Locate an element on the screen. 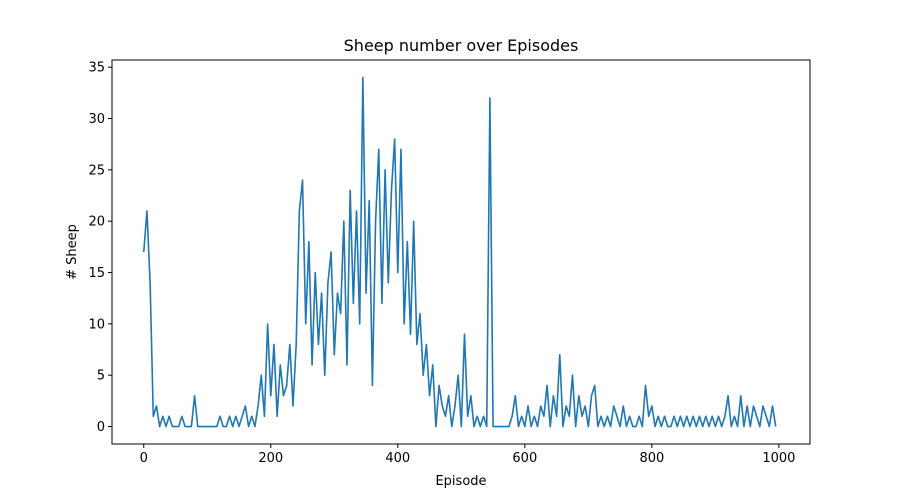 The height and width of the screenshot is (504, 900). x-axis-label: Episode is located at coordinates (460, 481).